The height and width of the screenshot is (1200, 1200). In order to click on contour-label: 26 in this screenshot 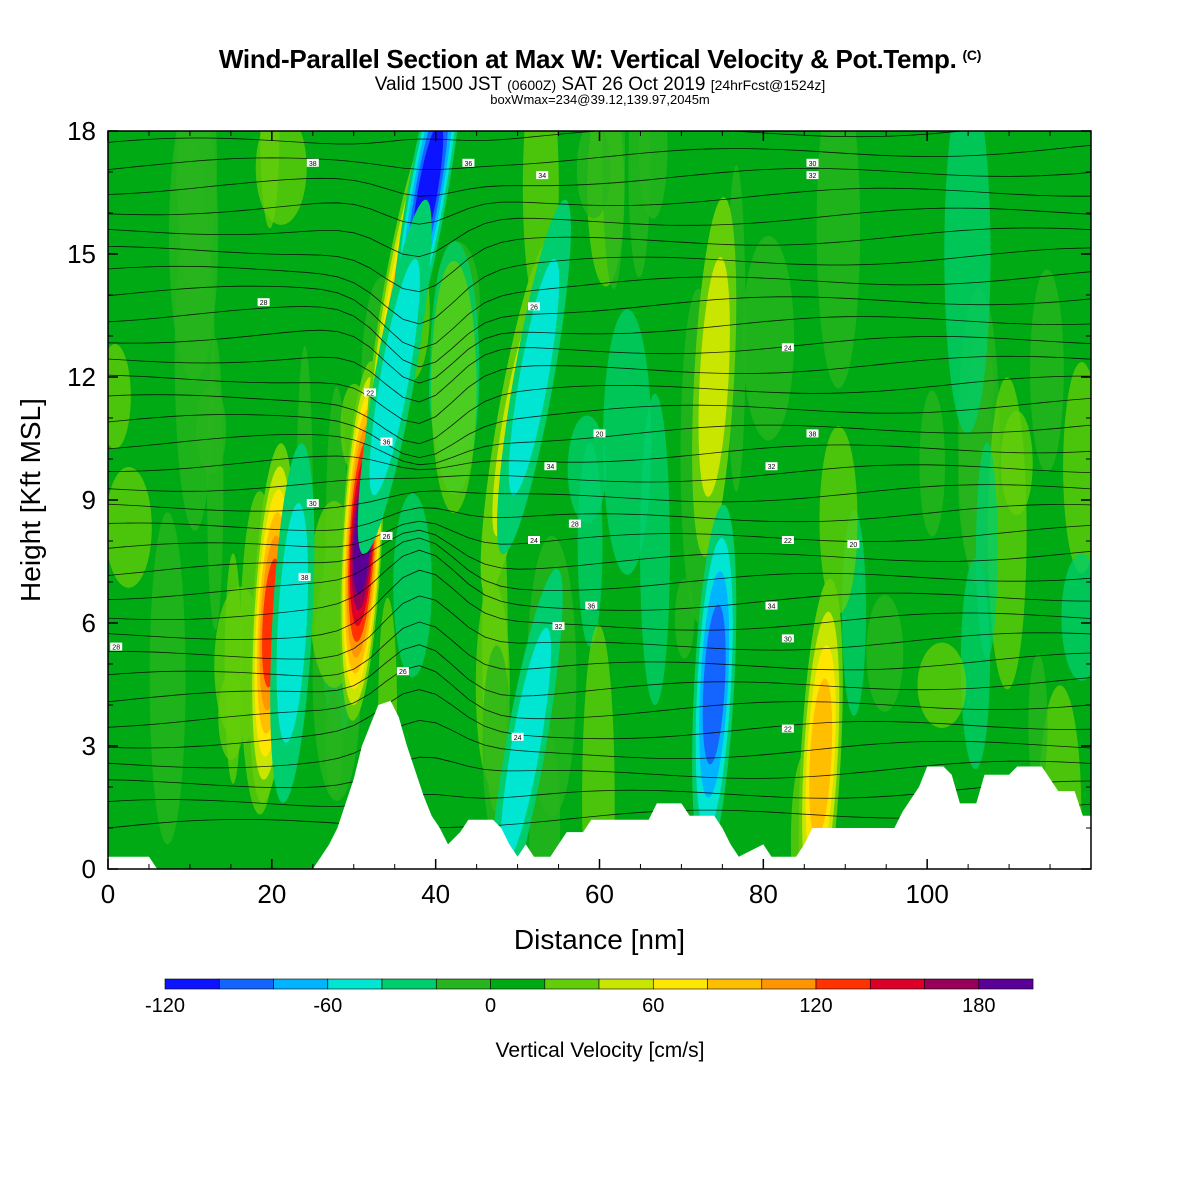, I will do `click(387, 537)`.